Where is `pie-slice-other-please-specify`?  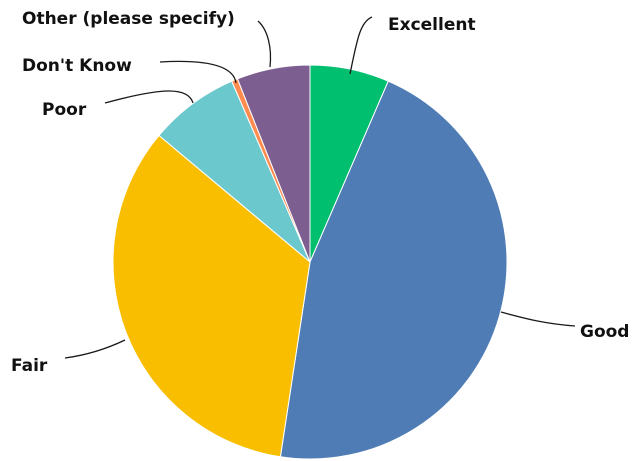 pie-slice-other-please-specify is located at coordinates (273, 163).